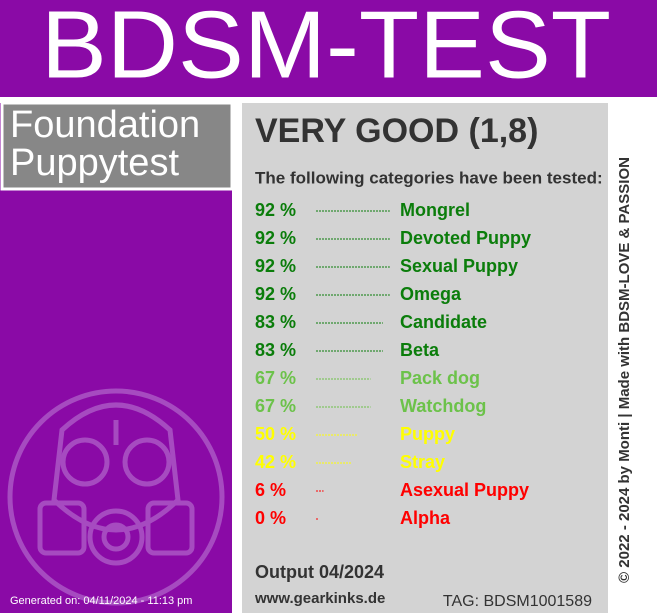 This screenshot has width=657, height=613. What do you see at coordinates (465, 238) in the screenshot?
I see `category-name: Devoted Puppy` at bounding box center [465, 238].